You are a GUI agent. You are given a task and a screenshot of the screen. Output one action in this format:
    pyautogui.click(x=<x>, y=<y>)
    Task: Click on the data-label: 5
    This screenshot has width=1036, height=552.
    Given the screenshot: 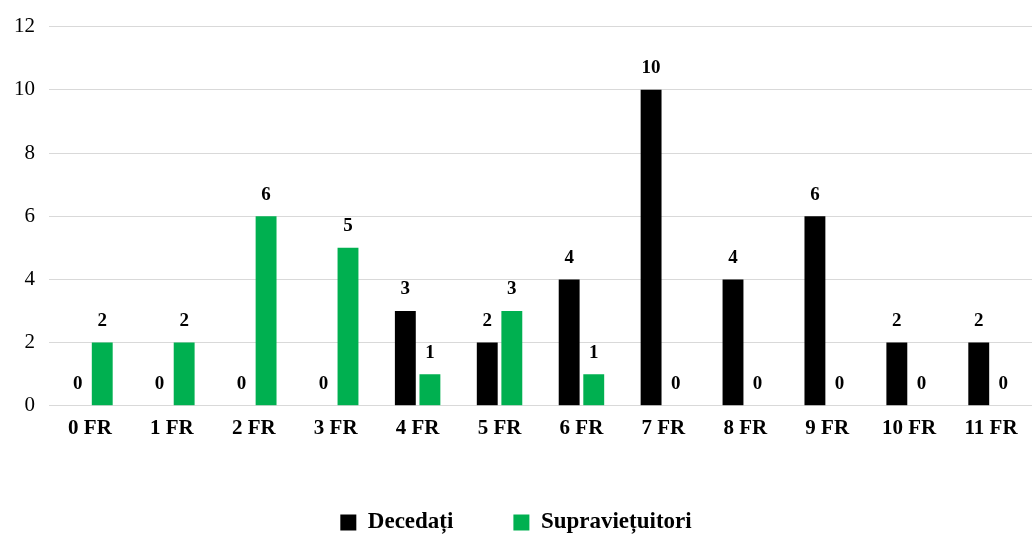 What is the action you would take?
    pyautogui.click(x=348, y=225)
    